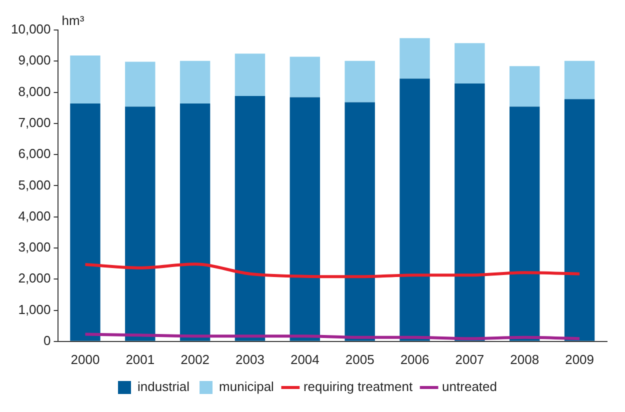 Image resolution: width=625 pixels, height=412 pixels. I want to click on y-tick-label: 10,000, so click(30, 29).